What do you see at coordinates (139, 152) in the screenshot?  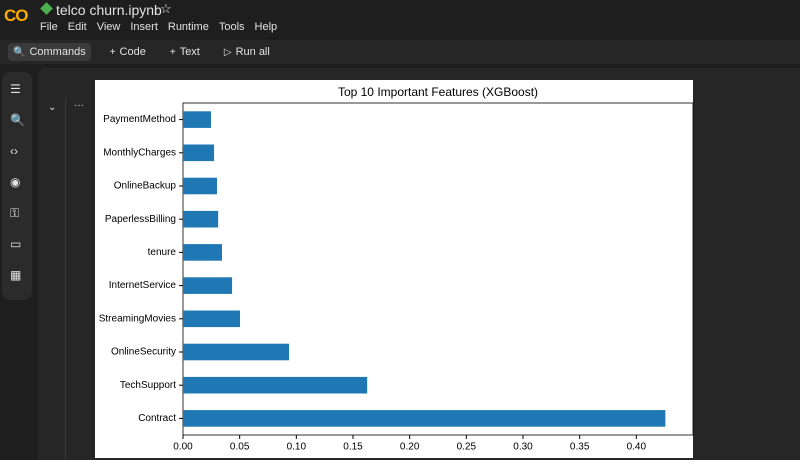 I see `y-tick-label: MonthlyCharges` at bounding box center [139, 152].